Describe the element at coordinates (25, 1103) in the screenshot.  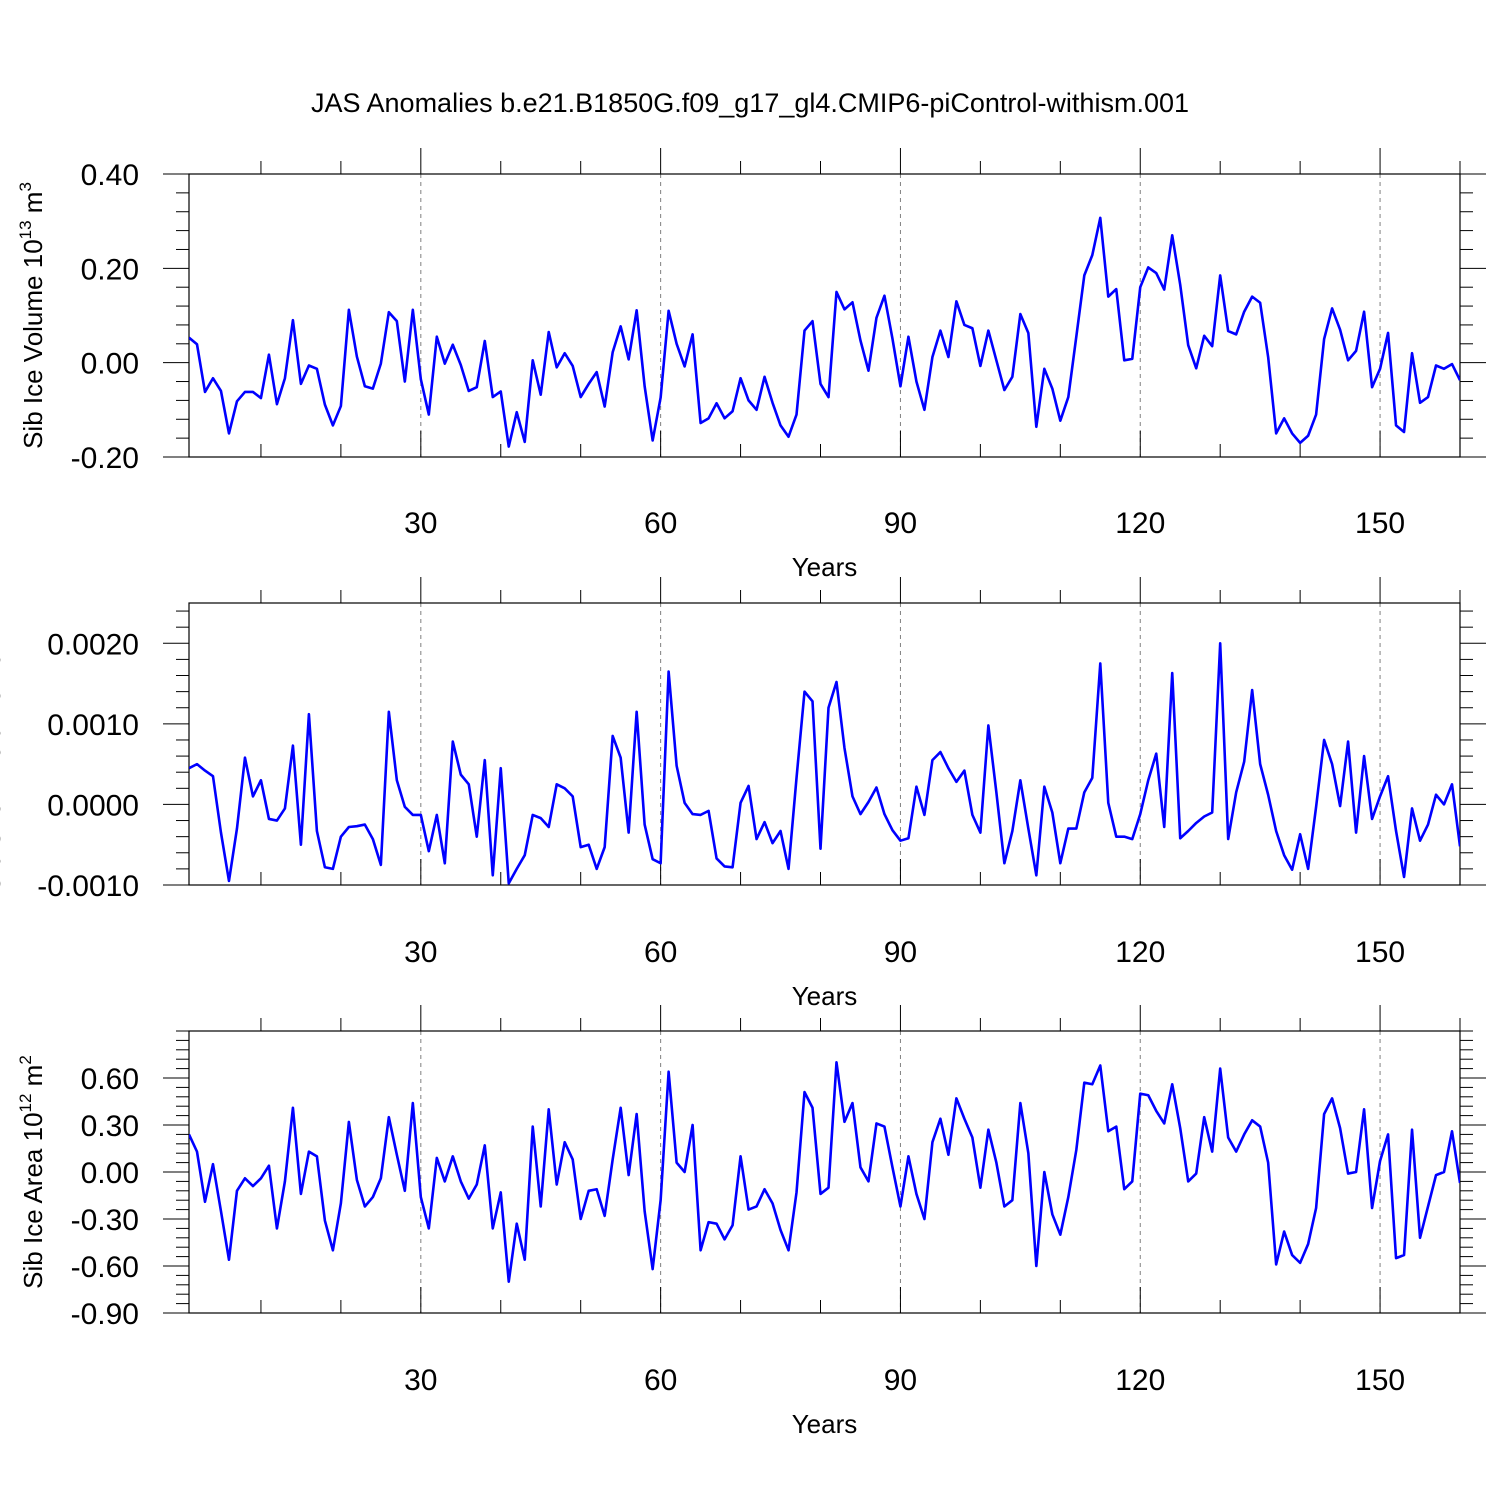
I see `y-axis-label-superscript: 12` at that location.